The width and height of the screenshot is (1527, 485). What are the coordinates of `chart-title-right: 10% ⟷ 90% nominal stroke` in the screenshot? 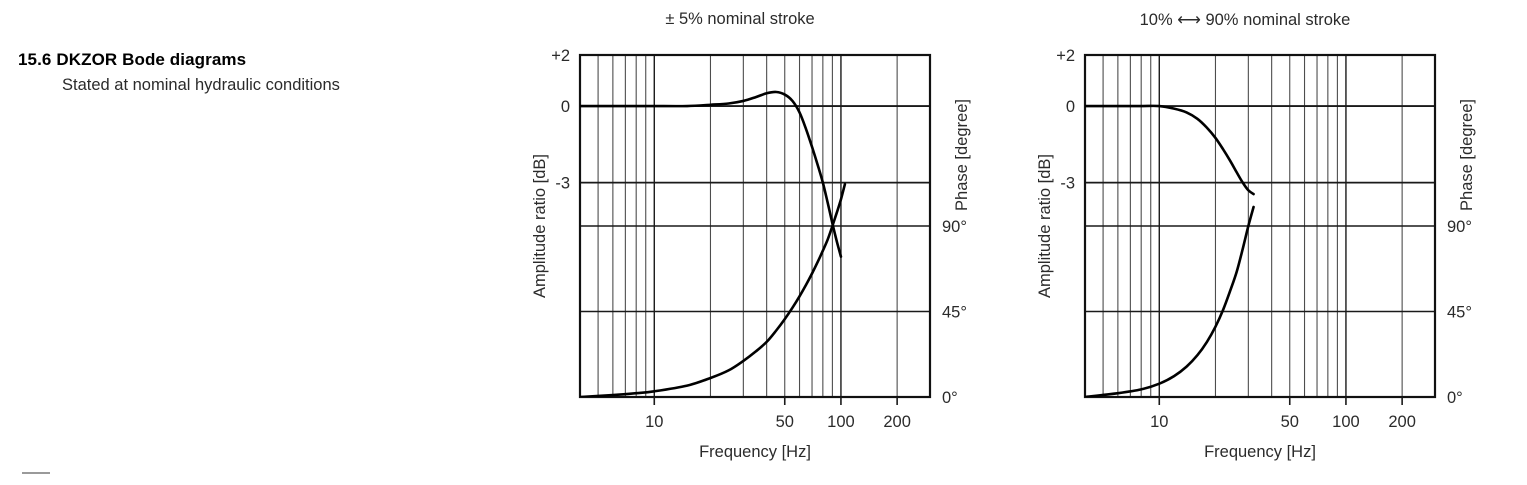 It's located at (1245, 20).